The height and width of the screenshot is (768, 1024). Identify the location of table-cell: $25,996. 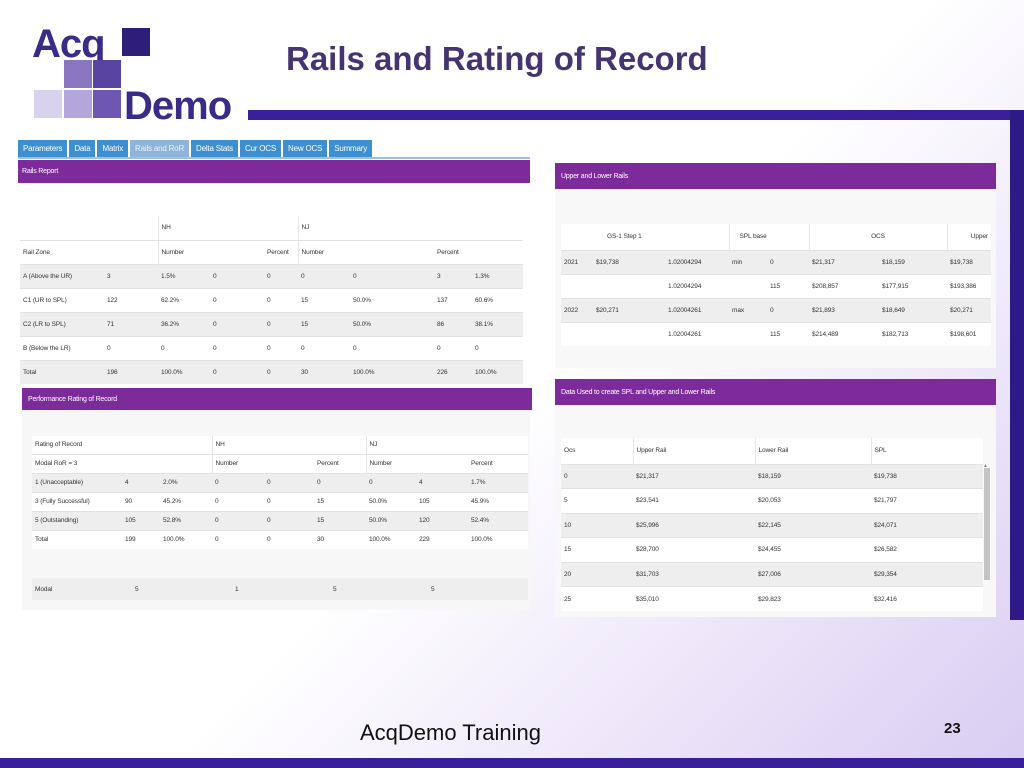
(694, 525).